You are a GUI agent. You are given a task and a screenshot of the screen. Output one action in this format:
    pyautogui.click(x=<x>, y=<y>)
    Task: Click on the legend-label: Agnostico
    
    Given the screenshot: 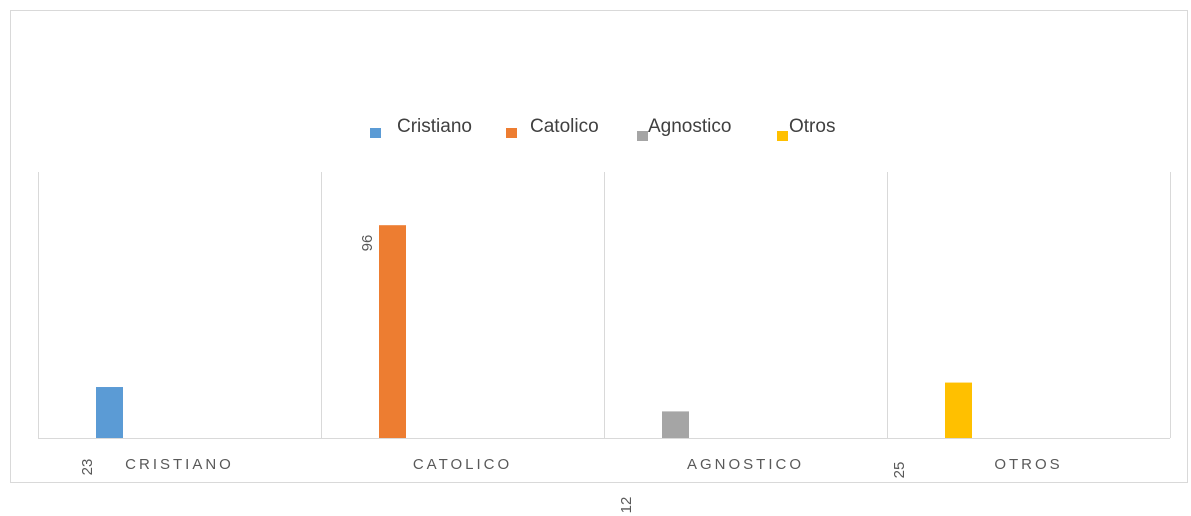 What is the action you would take?
    pyautogui.click(x=689, y=126)
    